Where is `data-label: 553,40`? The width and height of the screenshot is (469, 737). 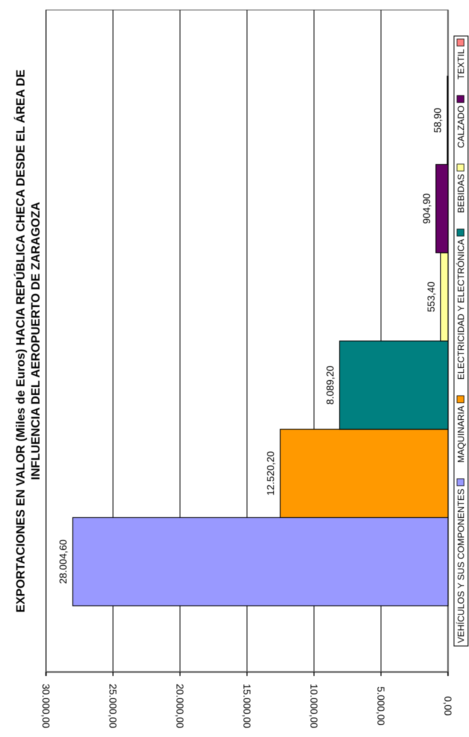
data-label: 553,40 is located at coordinates (432, 296).